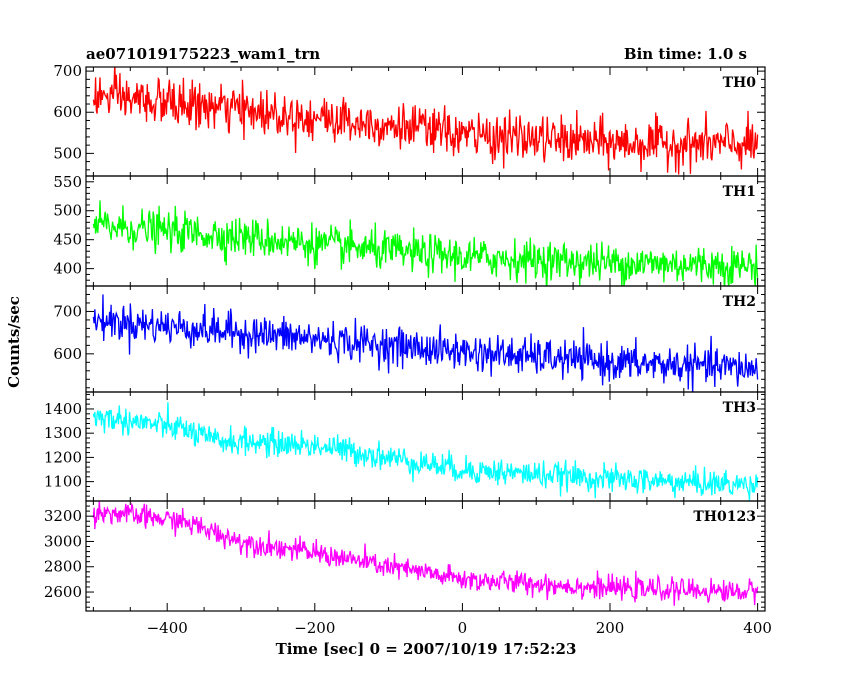  What do you see at coordinates (203, 54) in the screenshot?
I see `chart-title: ae071019175223_wam1_trn` at bounding box center [203, 54].